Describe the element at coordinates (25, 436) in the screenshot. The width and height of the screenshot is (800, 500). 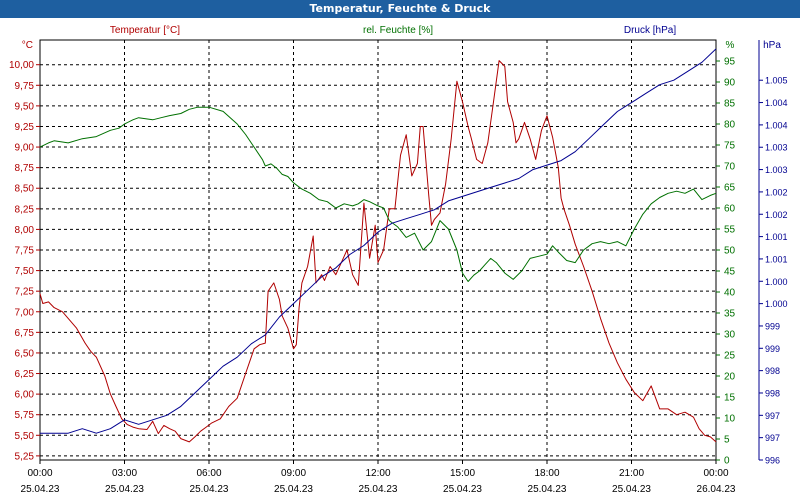
I see `temperature-tick-label: 5,50` at that location.